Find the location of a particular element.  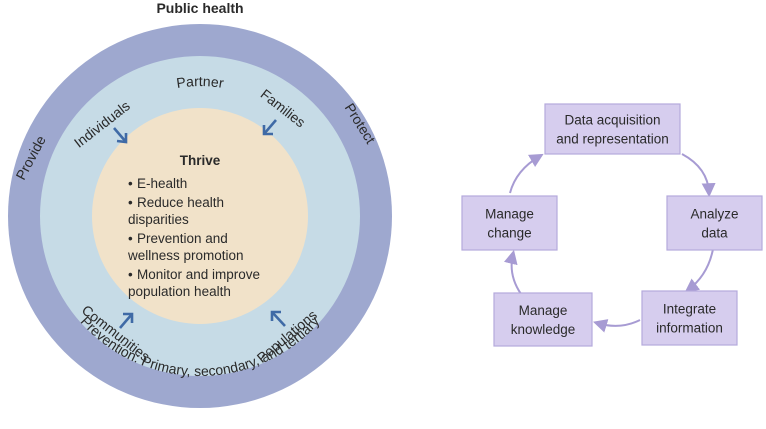

cycle-step-box: Integrate information is located at coordinates (689, 318).